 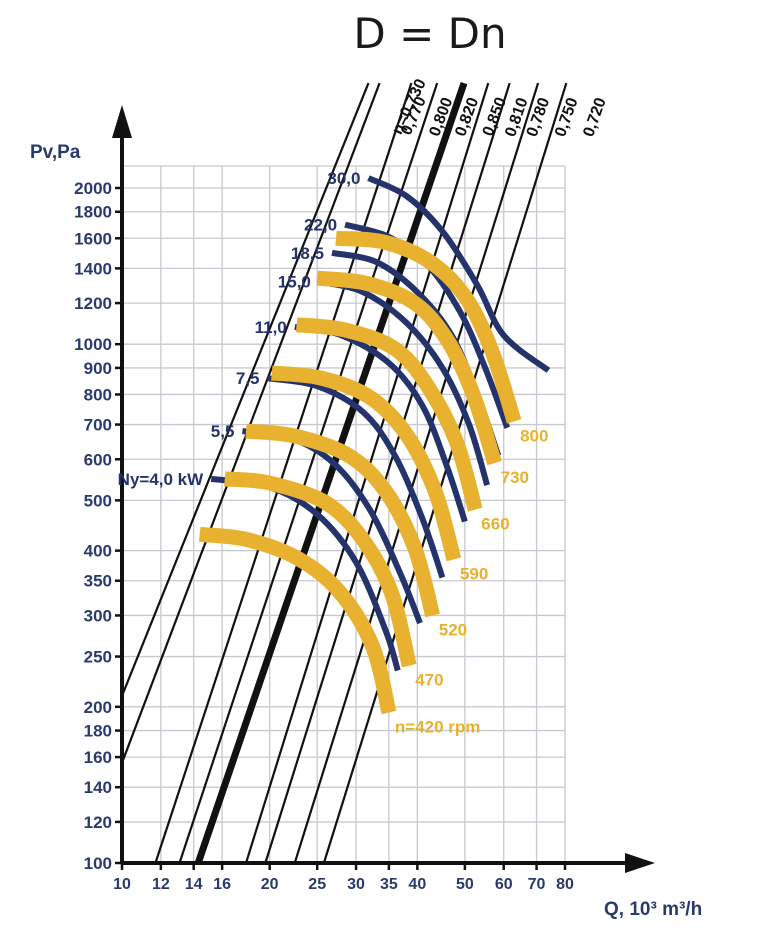 I want to click on power-label: 15,0, so click(x=294, y=282).